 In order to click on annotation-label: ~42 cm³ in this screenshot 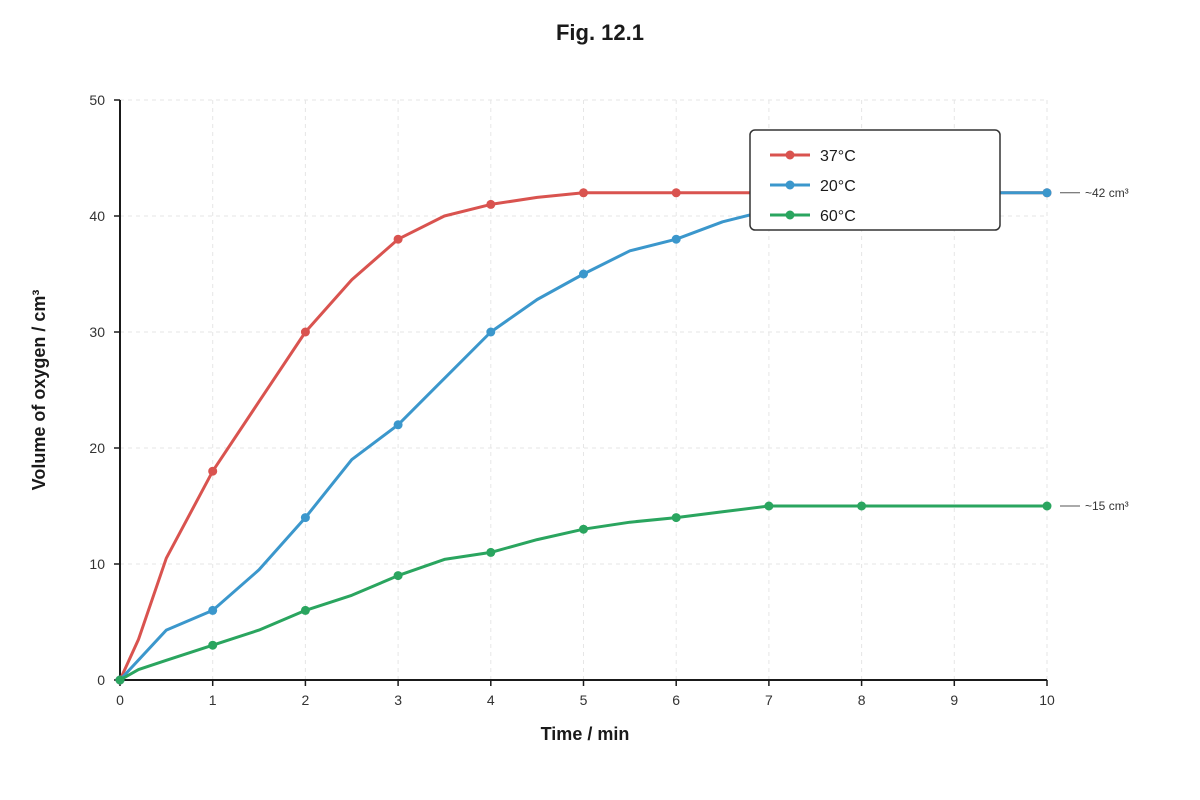, I will do `click(1107, 193)`.